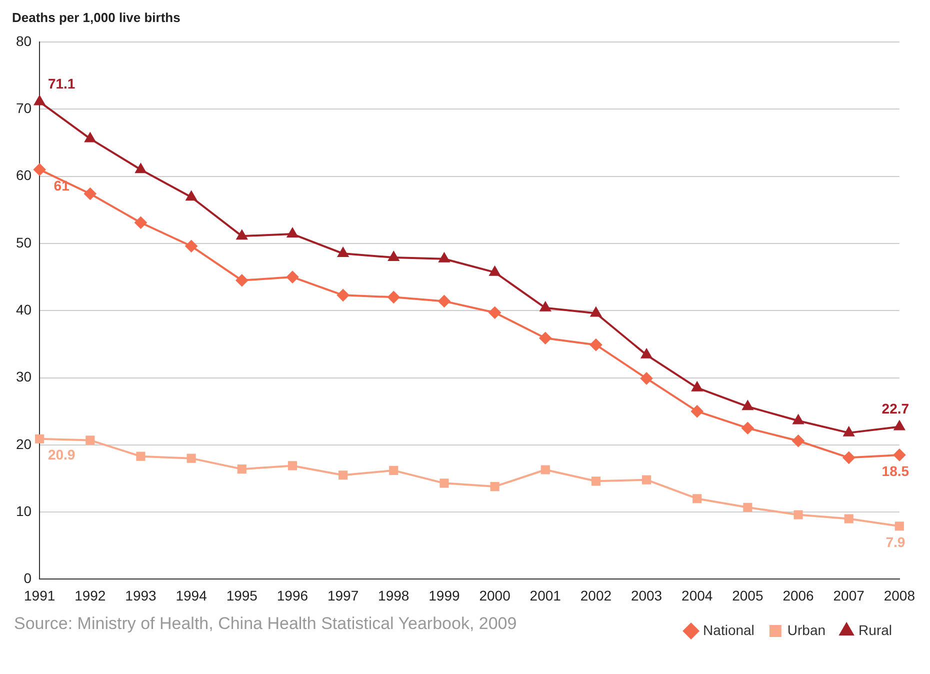 Image resolution: width=930 pixels, height=674 pixels. Describe the element at coordinates (806, 630) in the screenshot. I see `legend-label: Urban` at that location.